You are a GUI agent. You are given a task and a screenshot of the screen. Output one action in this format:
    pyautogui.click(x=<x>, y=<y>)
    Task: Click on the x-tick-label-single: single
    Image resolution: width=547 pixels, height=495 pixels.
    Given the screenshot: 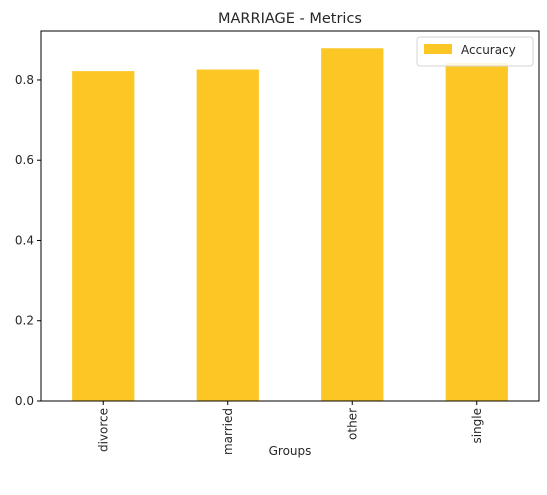 What is the action you would take?
    pyautogui.click(x=477, y=426)
    